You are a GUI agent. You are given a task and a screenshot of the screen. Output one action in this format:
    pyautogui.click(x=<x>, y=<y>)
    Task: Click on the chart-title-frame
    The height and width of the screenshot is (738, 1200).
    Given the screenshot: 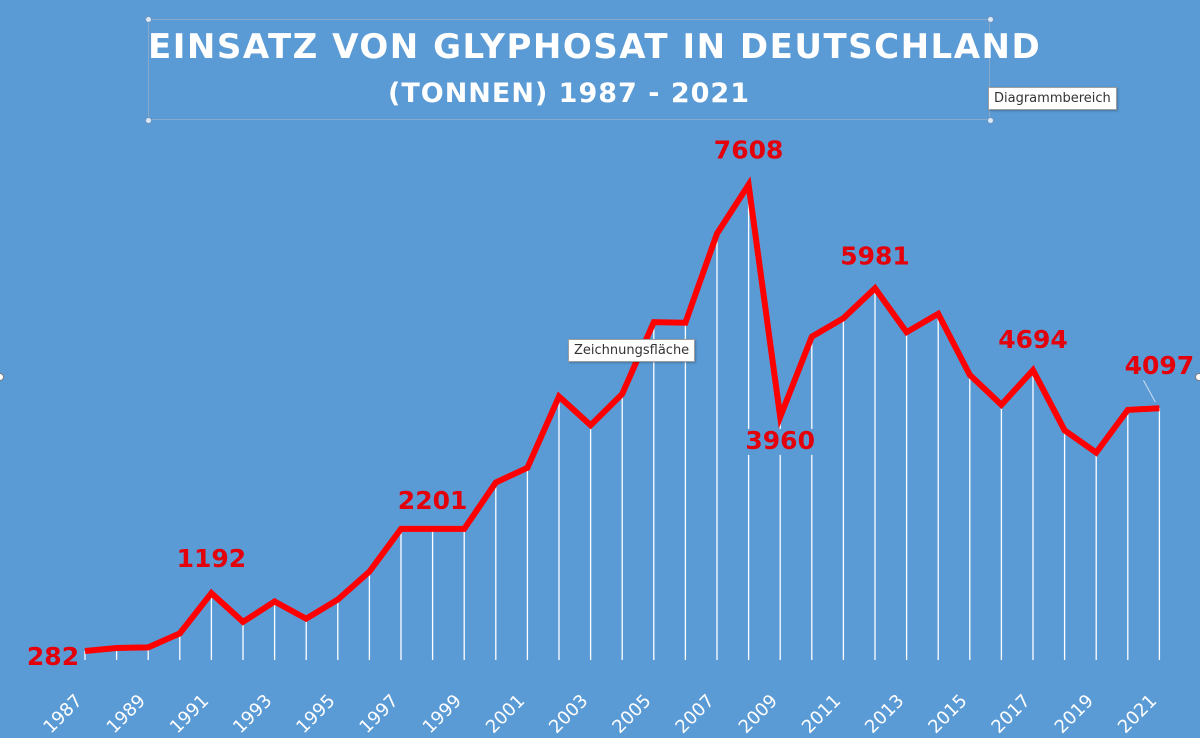 What is the action you would take?
    pyautogui.click(x=569, y=69)
    